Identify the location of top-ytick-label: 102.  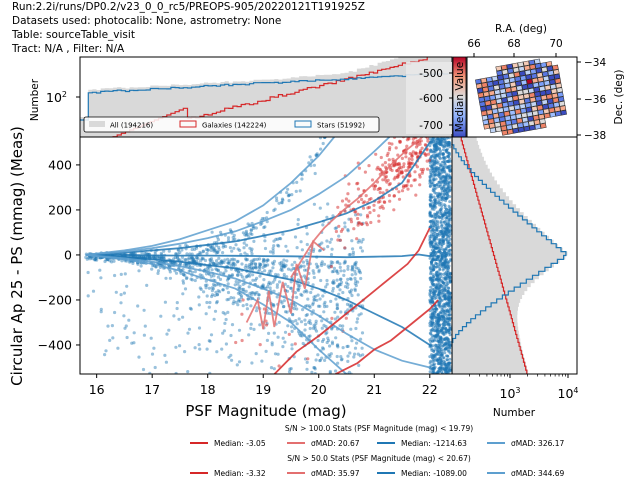
(56, 97).